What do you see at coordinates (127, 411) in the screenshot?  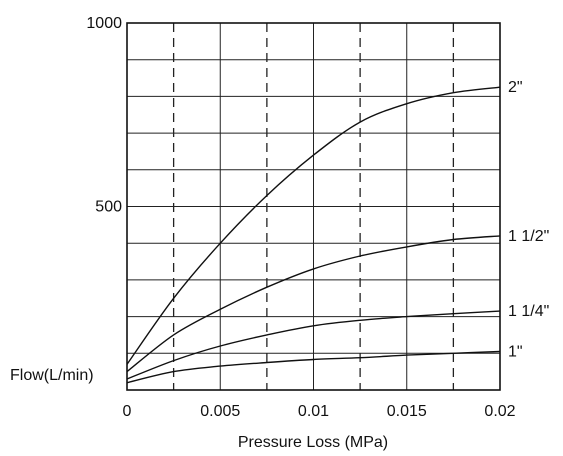 I see `x-tick-label-0: 0` at bounding box center [127, 411].